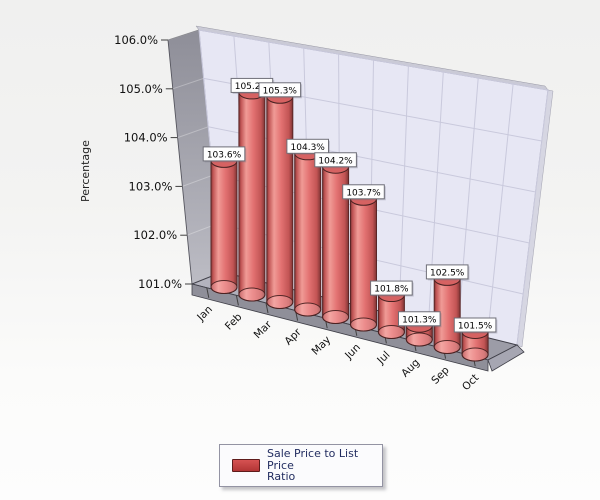 This screenshot has height=500, width=600. I want to click on value-label-oct: 101.5%, so click(475, 325).